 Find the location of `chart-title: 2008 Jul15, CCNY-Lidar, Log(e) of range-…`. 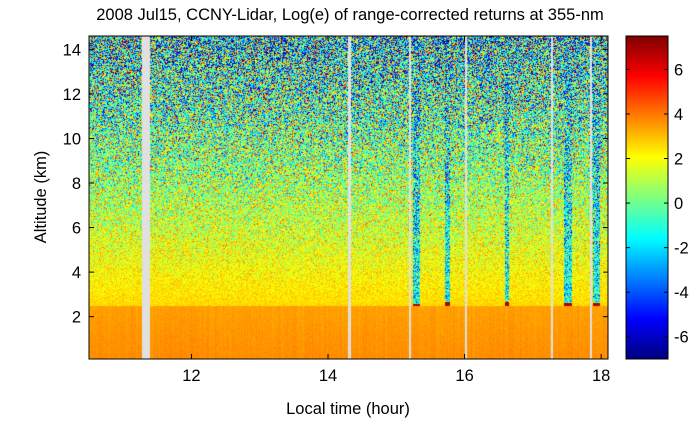

chart-title: 2008 Jul15, CCNY-Lidar, Log(e) of range-… is located at coordinates (350, 15).